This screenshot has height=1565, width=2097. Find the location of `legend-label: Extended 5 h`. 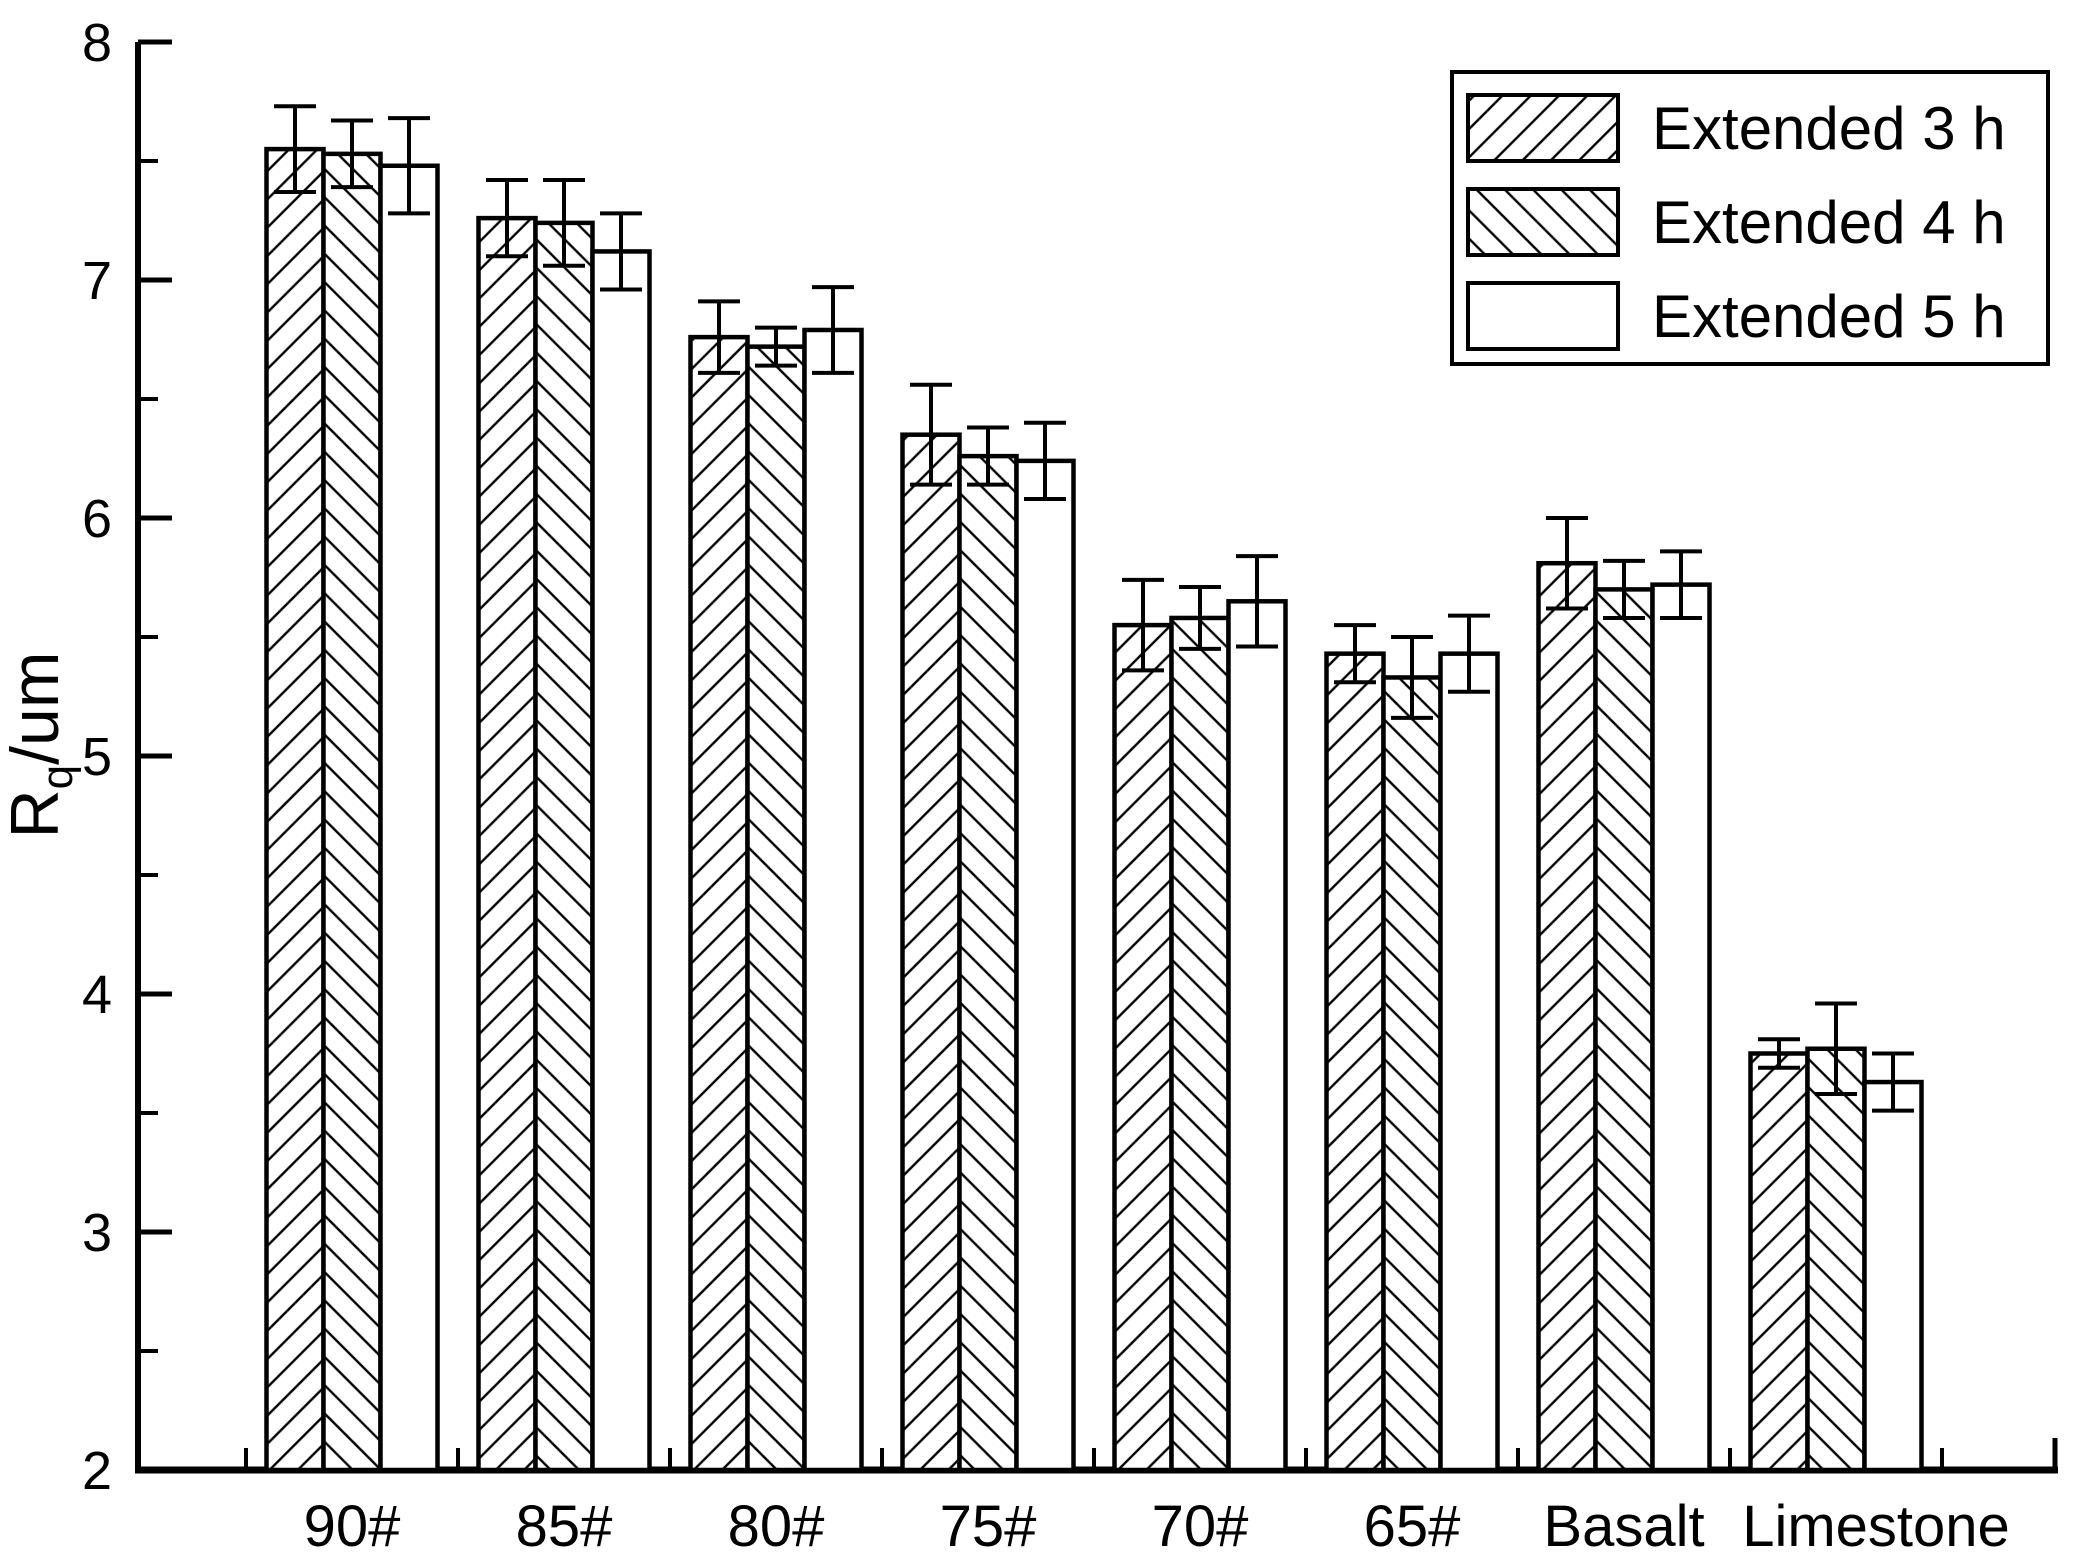

legend-label: Extended 5 h is located at coordinates (1829, 316).